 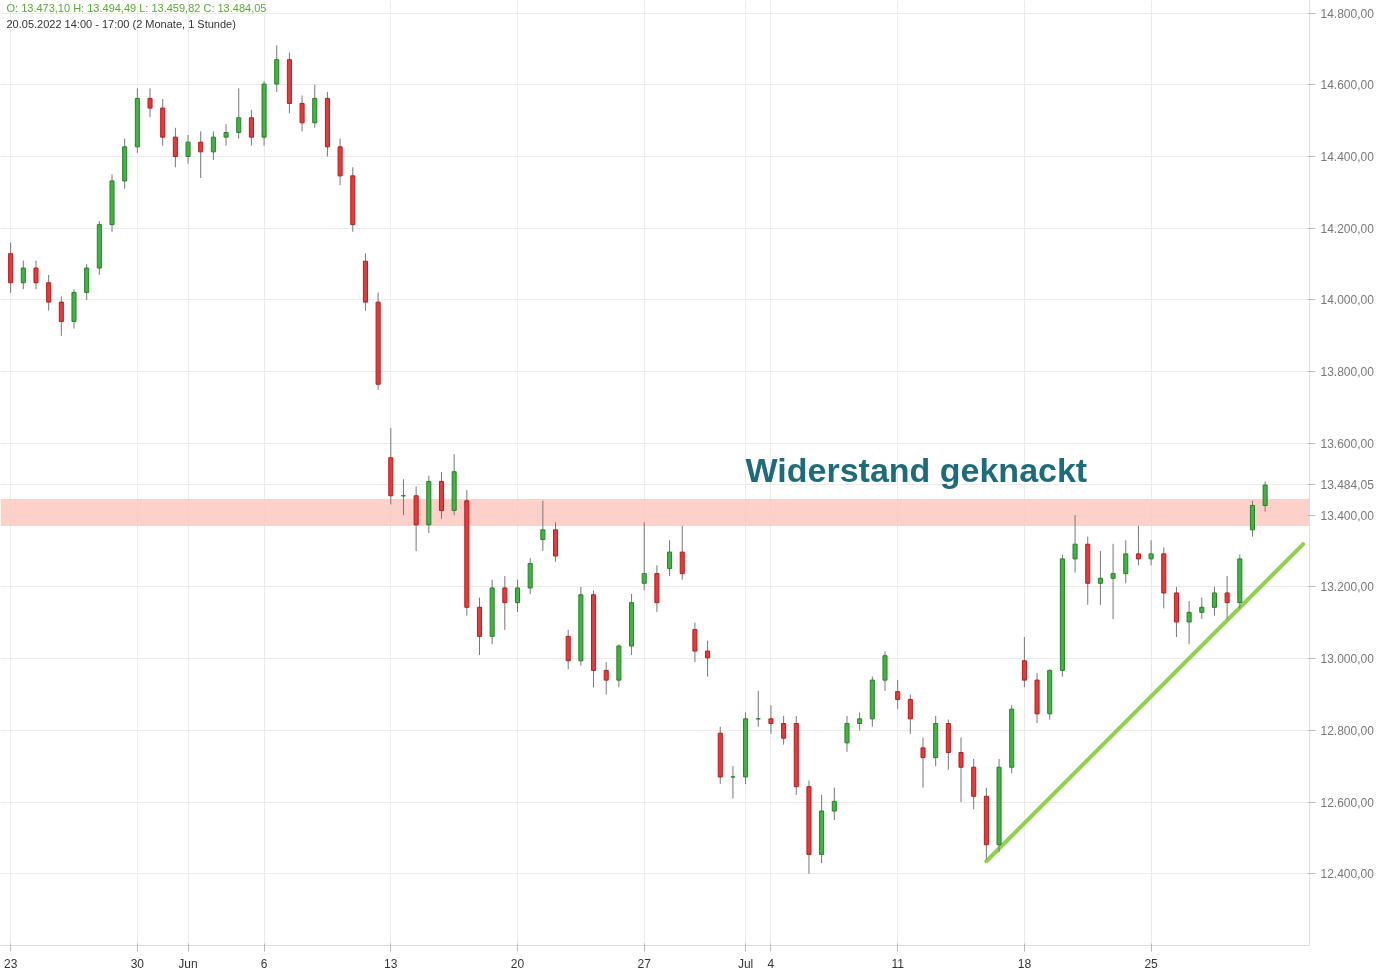 I want to click on y-tick-label: 13.200,00, so click(x=1347, y=587).